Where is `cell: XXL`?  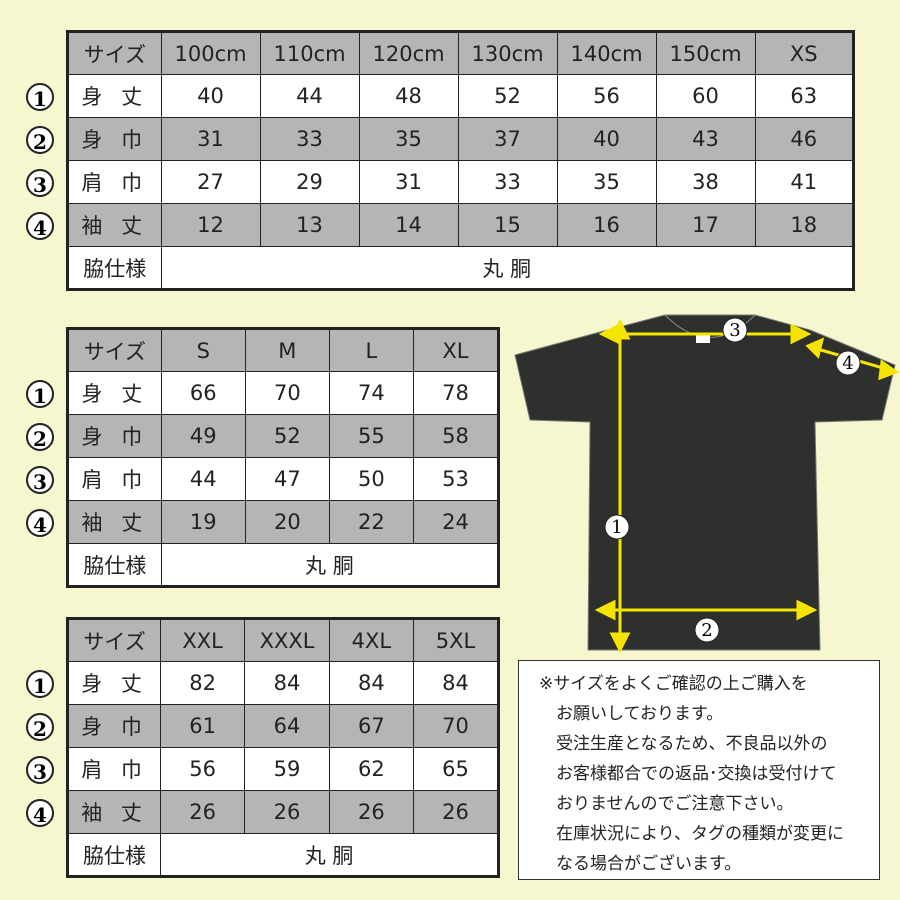
cell: XXL is located at coordinates (203, 640).